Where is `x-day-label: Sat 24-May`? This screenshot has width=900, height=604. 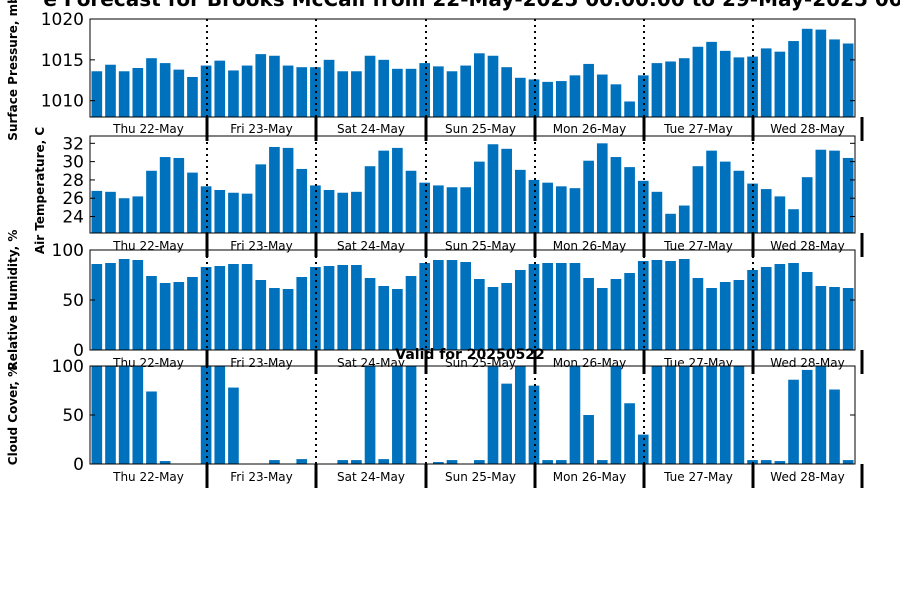 x-day-label: Sat 24-May is located at coordinates (371, 129).